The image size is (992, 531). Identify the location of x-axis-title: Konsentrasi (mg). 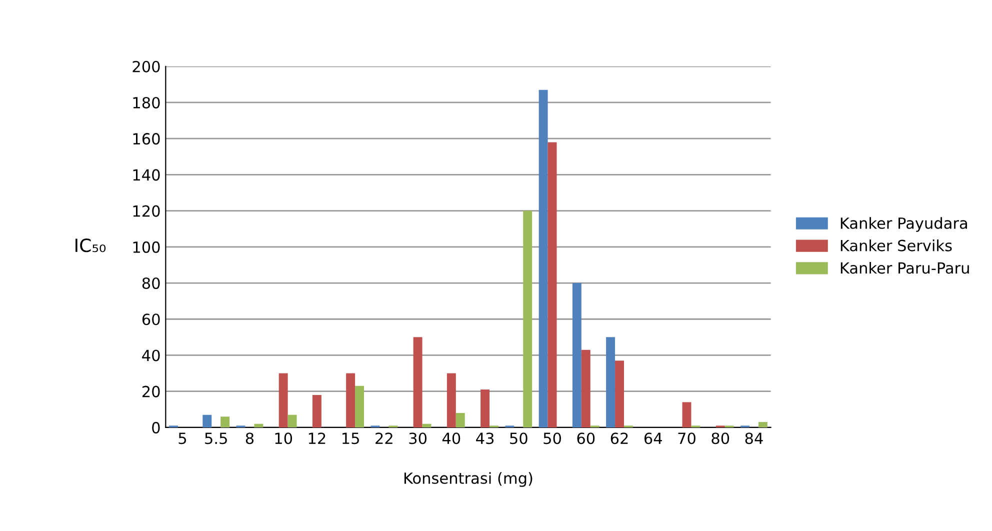
(468, 479).